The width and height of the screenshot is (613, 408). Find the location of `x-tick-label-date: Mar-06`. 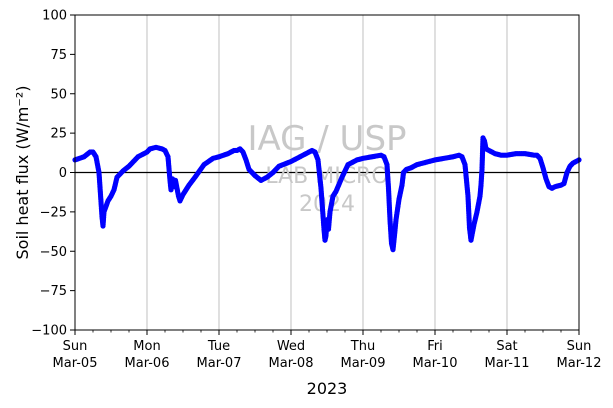

x-tick-label-date: Mar-06 is located at coordinates (147, 363).